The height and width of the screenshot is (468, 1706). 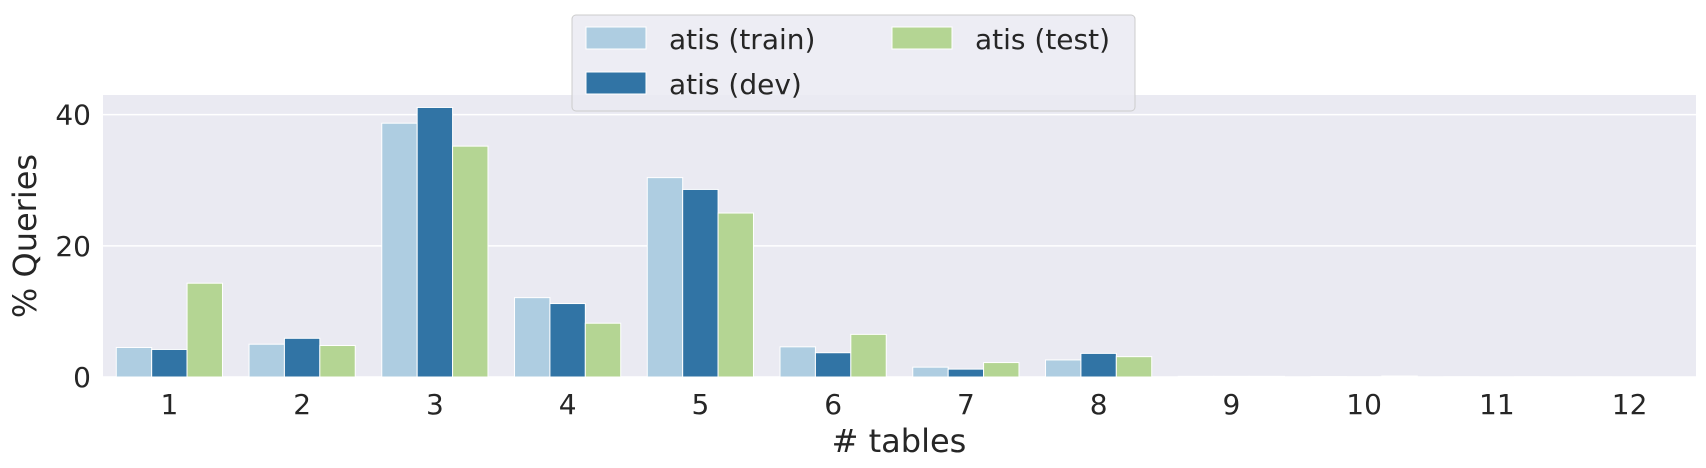 What do you see at coordinates (1231, 404) in the screenshot?
I see `x-tick-label: 9` at bounding box center [1231, 404].